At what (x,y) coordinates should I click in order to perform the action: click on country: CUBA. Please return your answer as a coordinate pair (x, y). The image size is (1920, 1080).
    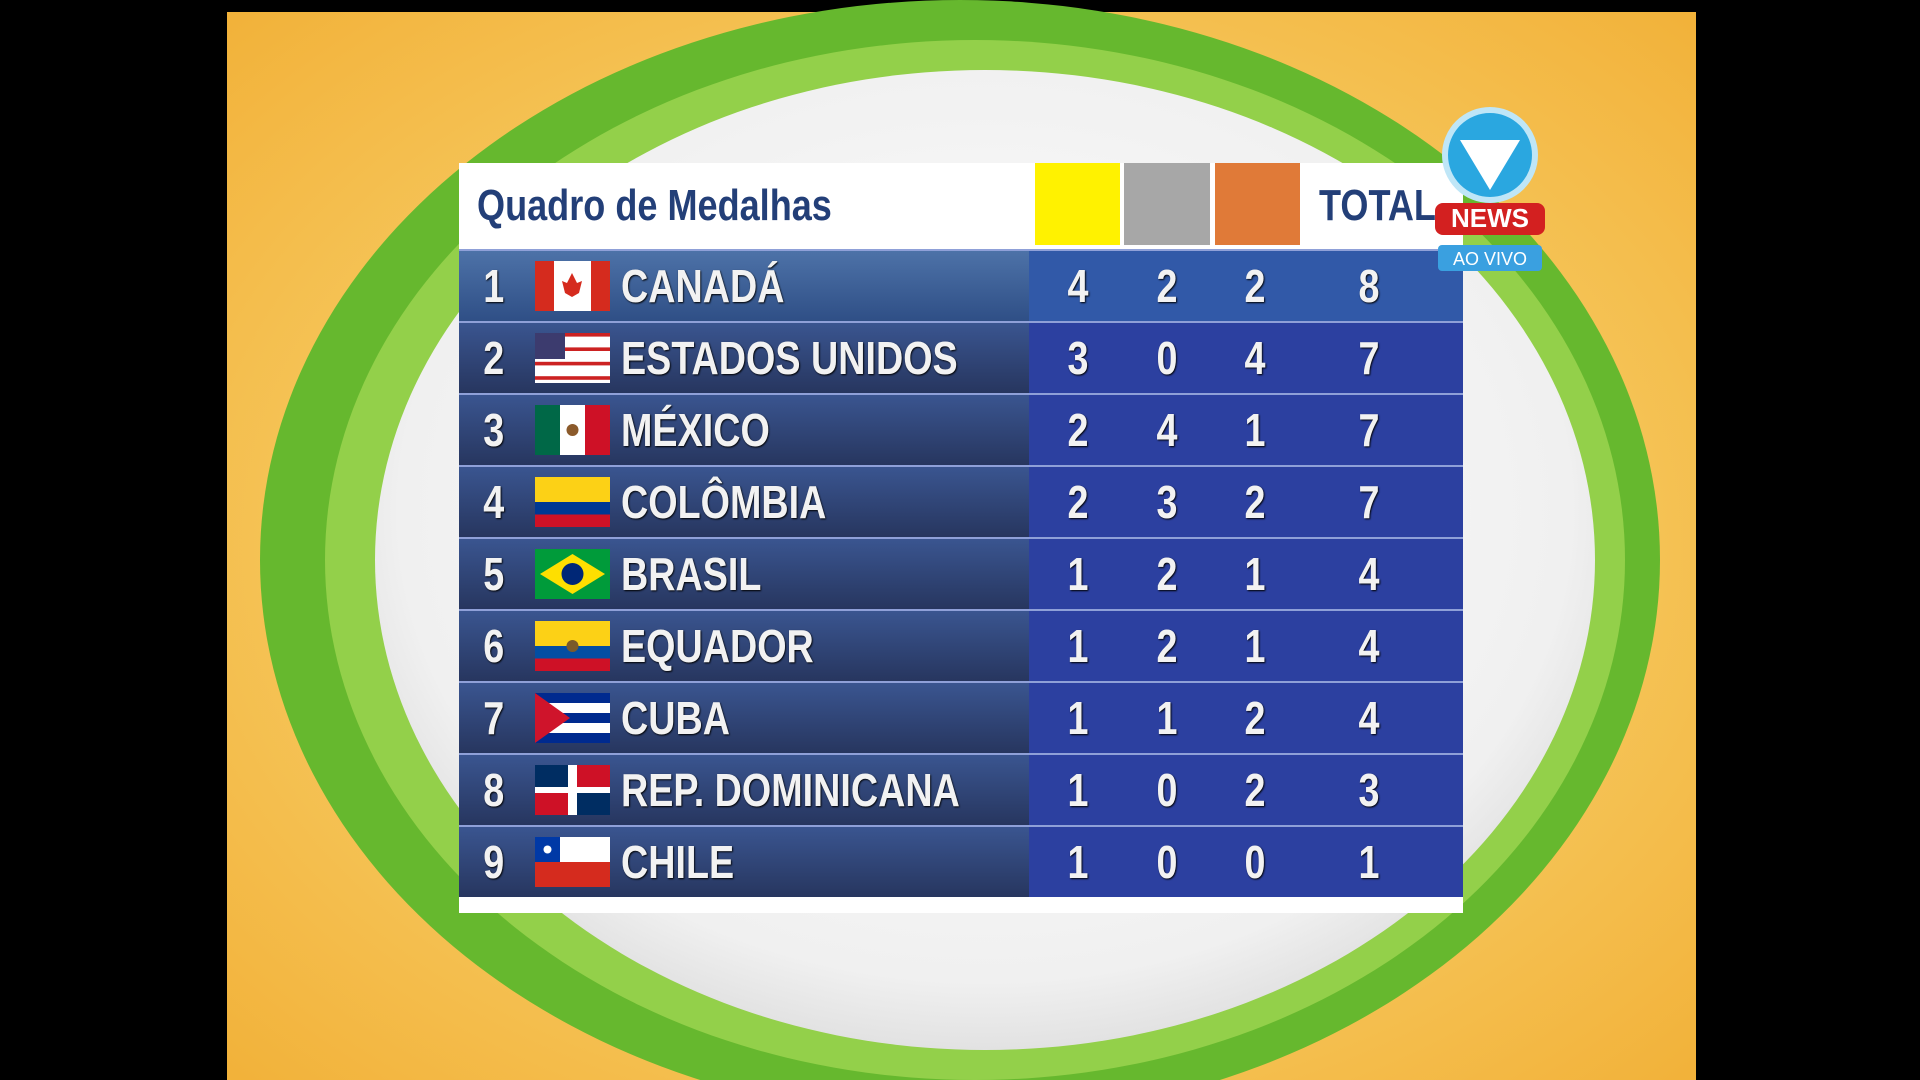
    Looking at the image, I should click on (675, 718).